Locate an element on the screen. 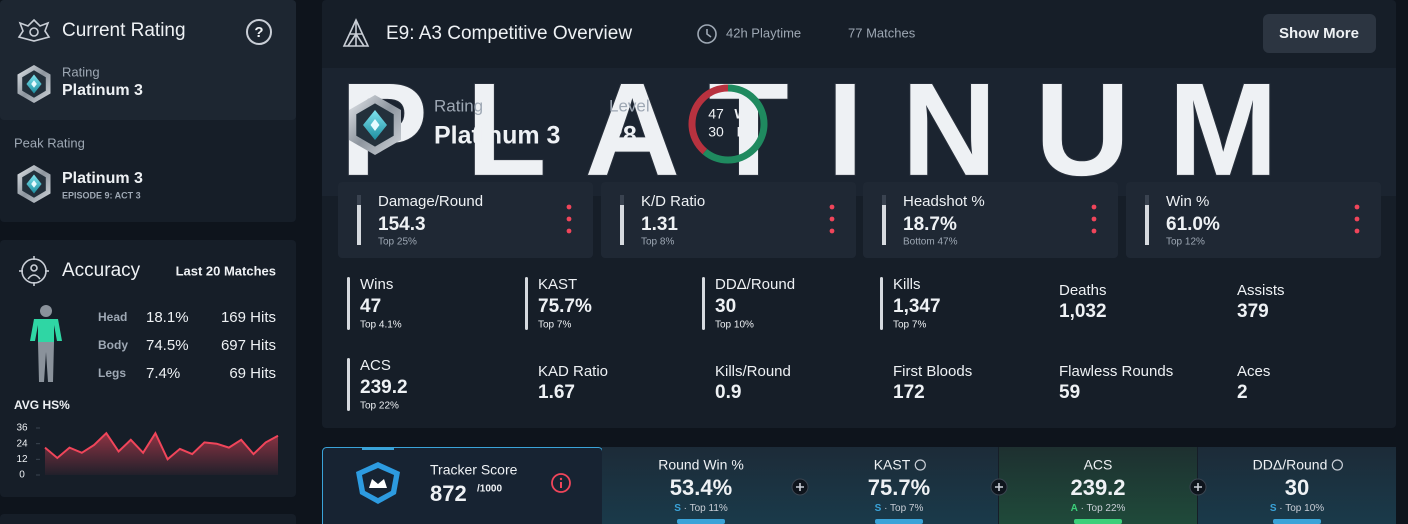 The image size is (1408, 524). peak-season: EPISODE 9: ACT 3 is located at coordinates (101, 195).